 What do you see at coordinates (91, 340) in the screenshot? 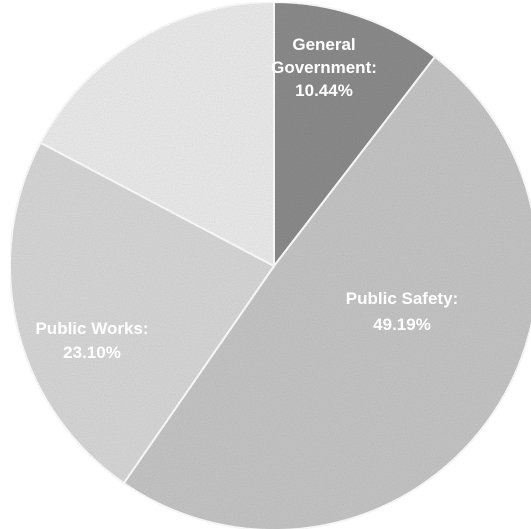
I see `slice-label-2: Public Works: 23.10%` at bounding box center [91, 340].